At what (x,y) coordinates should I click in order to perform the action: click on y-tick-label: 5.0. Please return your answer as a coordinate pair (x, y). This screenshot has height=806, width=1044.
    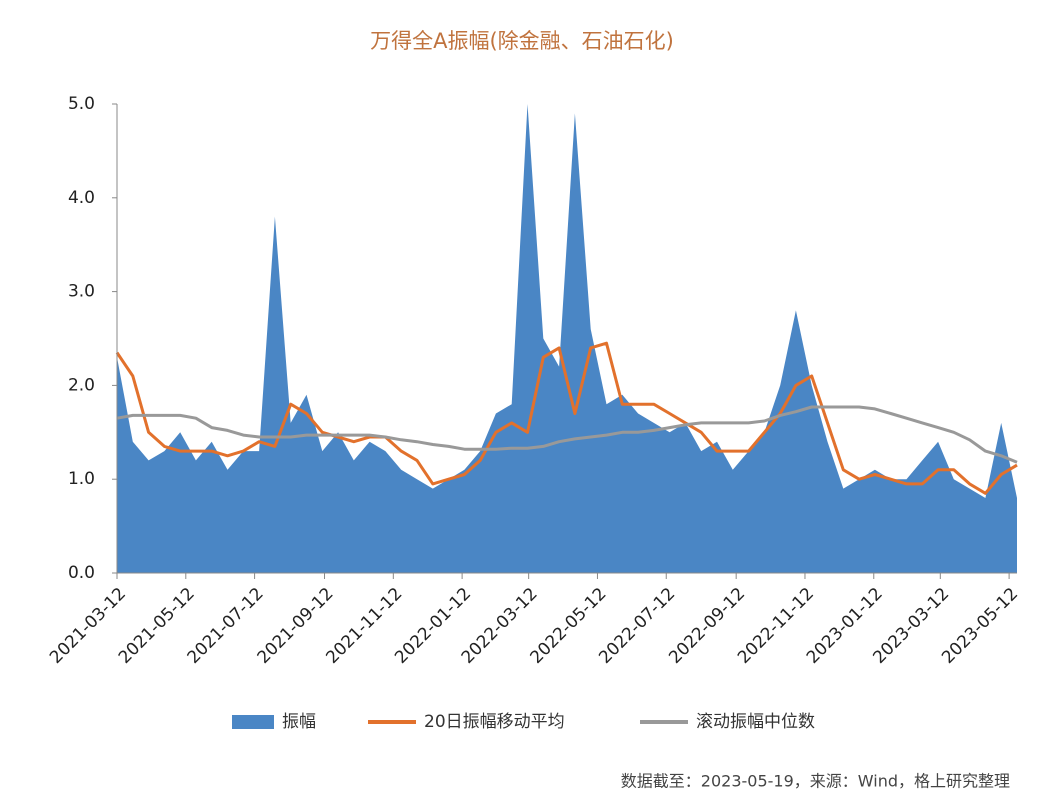
    Looking at the image, I should click on (81, 104).